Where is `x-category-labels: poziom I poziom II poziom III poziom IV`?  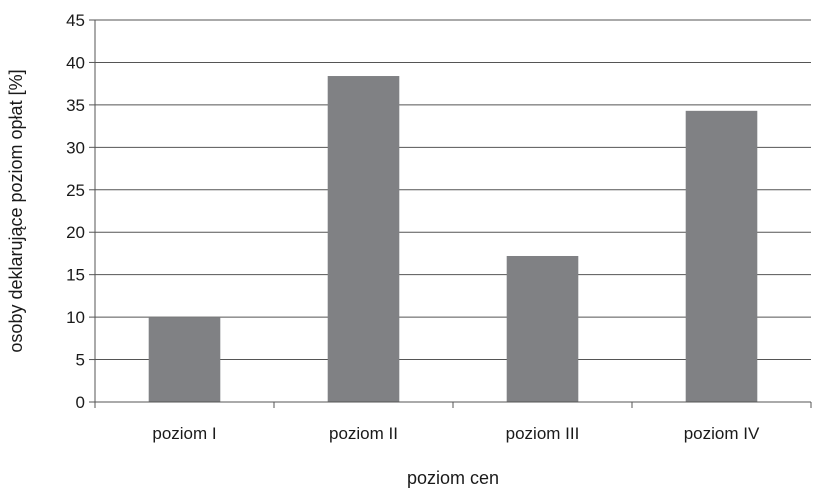
x-category-labels: poziom I poziom II poziom III poziom IV is located at coordinates (456, 433).